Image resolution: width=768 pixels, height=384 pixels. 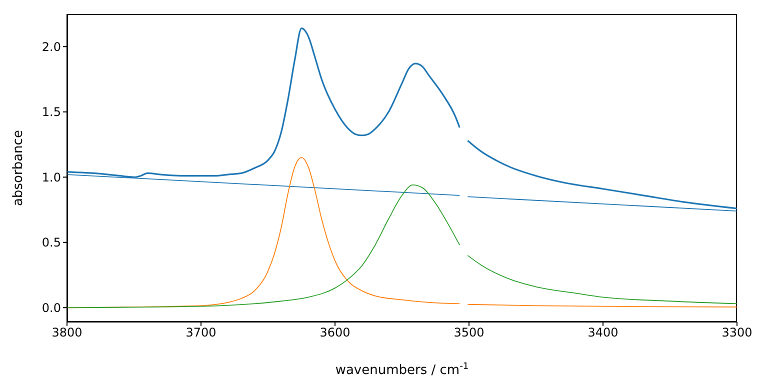 I want to click on x-tick-label: 3700, so click(x=201, y=333).